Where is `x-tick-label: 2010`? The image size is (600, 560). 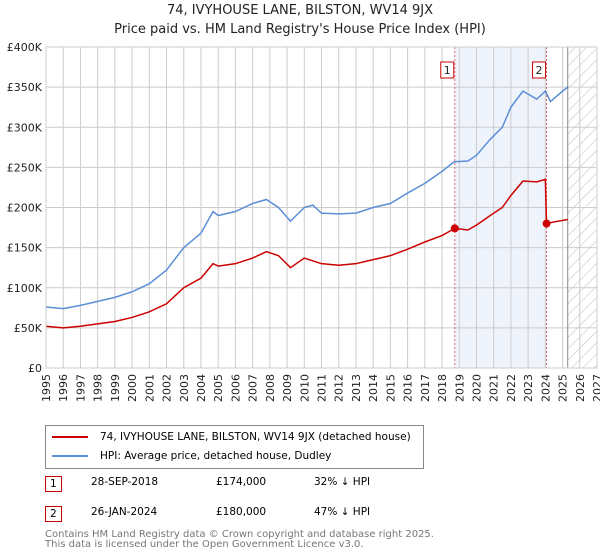
x-tick-label: 2010 is located at coordinates (304, 388).